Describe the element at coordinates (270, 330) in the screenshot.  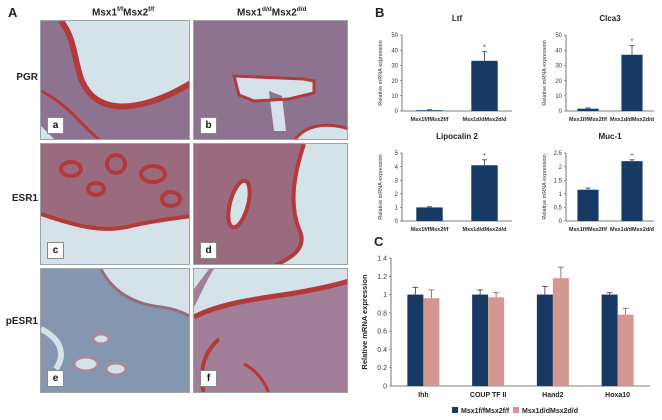
I see `micrograph-pesr1-mutant: f` at that location.